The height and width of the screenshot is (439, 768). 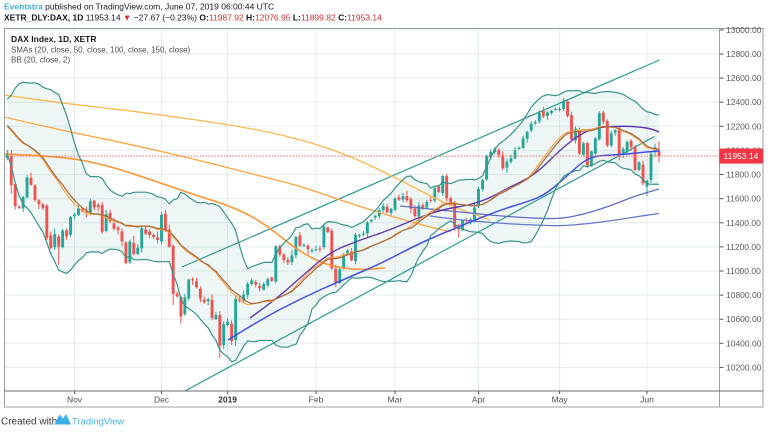 I want to click on svg-text: BB (20, close, 2), so click(x=40, y=60).